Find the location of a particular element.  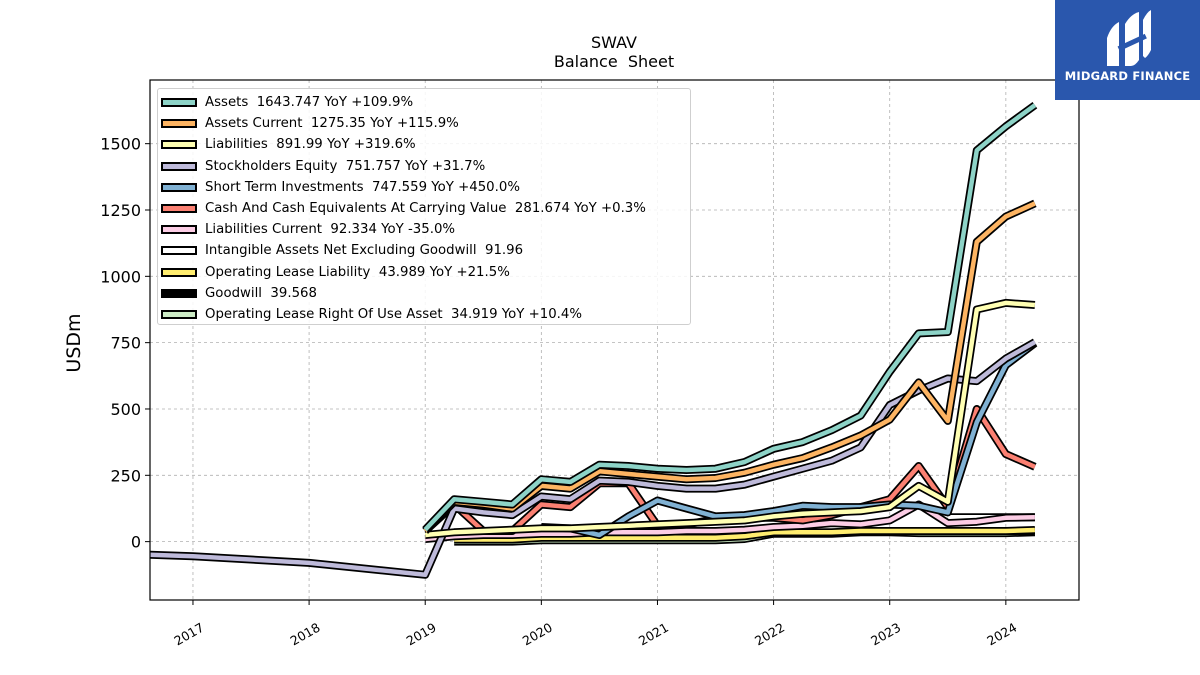

y-axis-ticks: 0 250 500 750 1000 1250 1500 is located at coordinates (125, 343).